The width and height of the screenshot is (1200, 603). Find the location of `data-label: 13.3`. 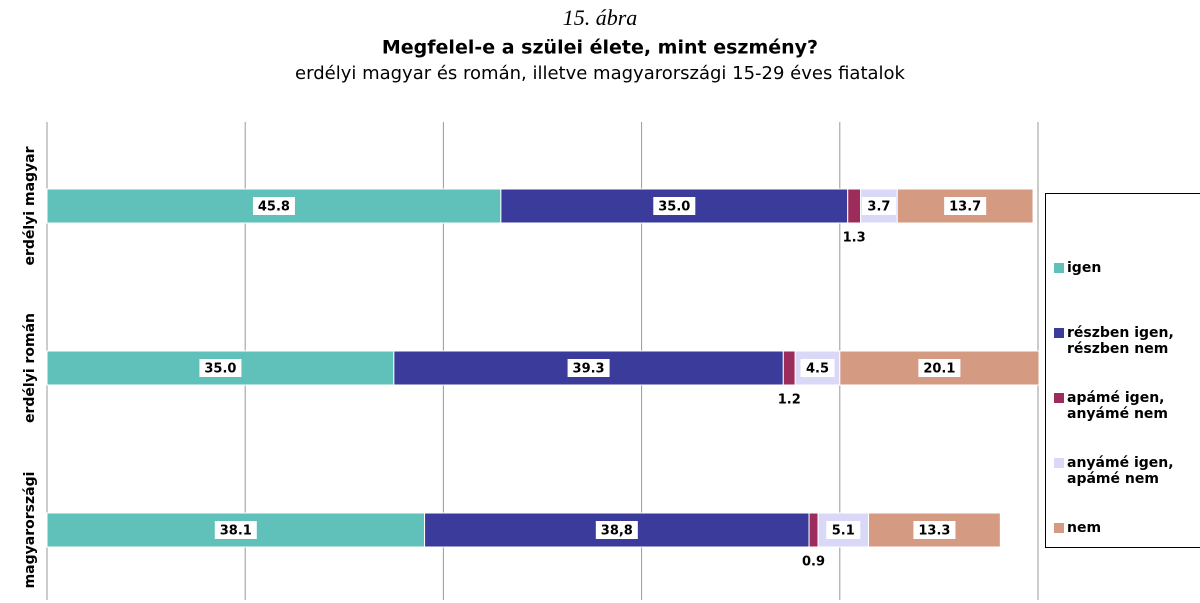

data-label: 13.3 is located at coordinates (934, 531).